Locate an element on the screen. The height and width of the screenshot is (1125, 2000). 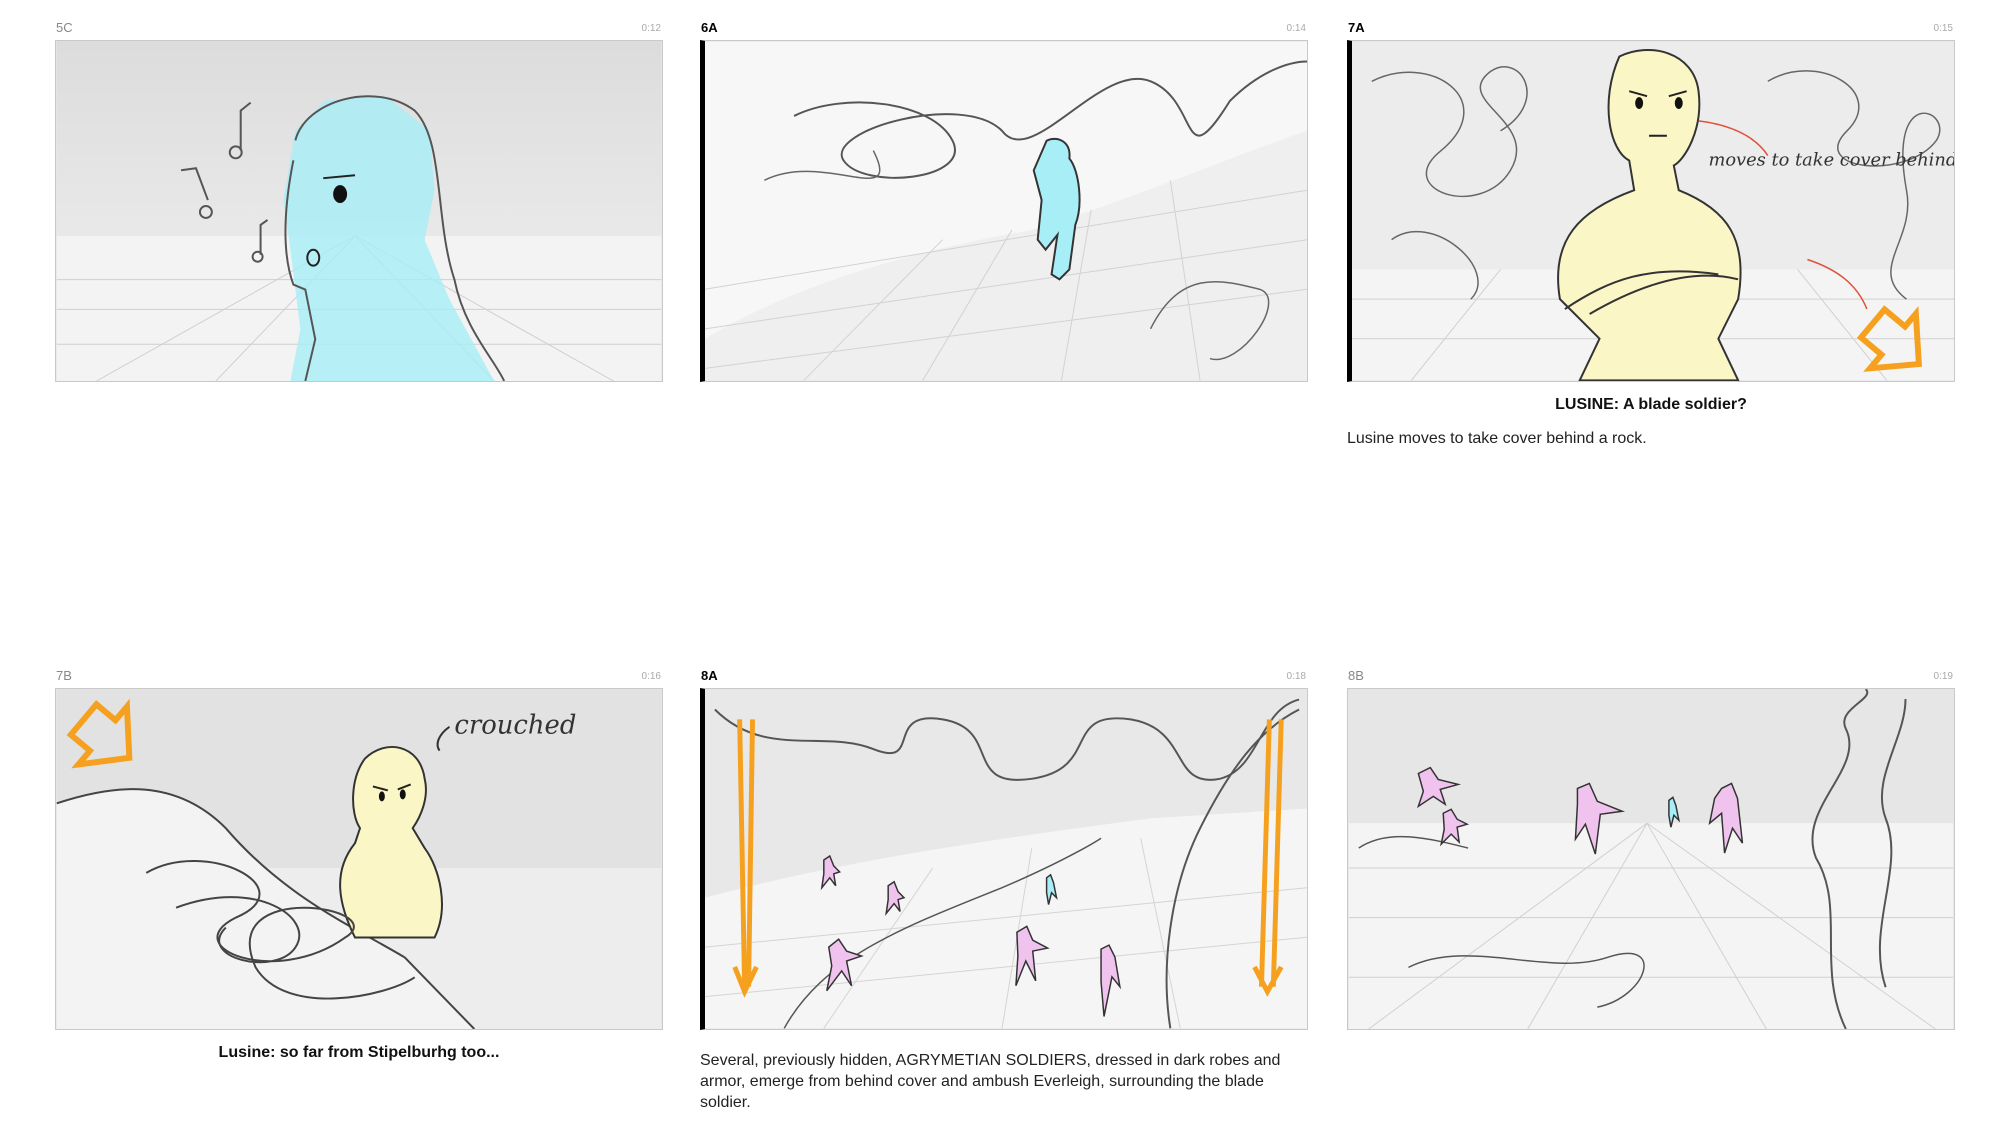
panel-header: 7B 0:16 is located at coordinates (359, 678).